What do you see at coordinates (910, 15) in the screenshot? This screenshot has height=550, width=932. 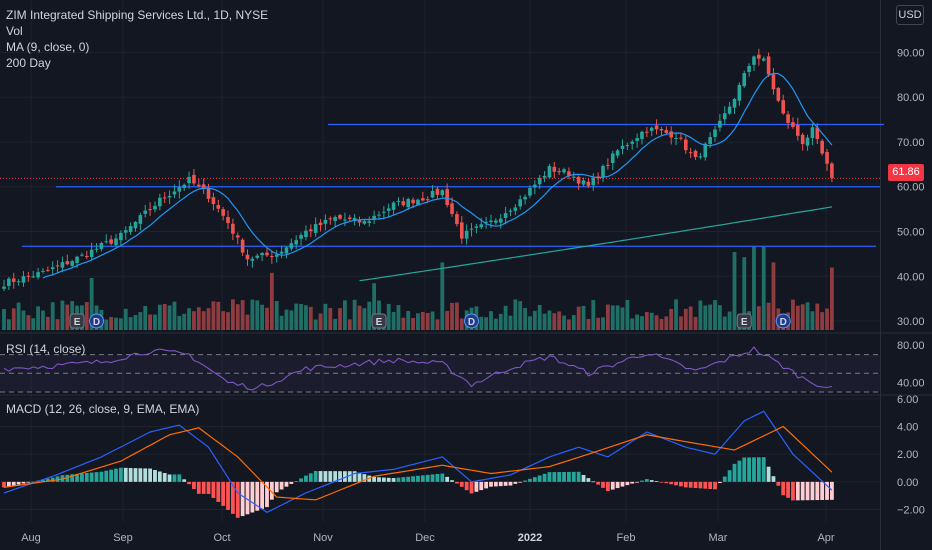 I see `currency-button: USD` at bounding box center [910, 15].